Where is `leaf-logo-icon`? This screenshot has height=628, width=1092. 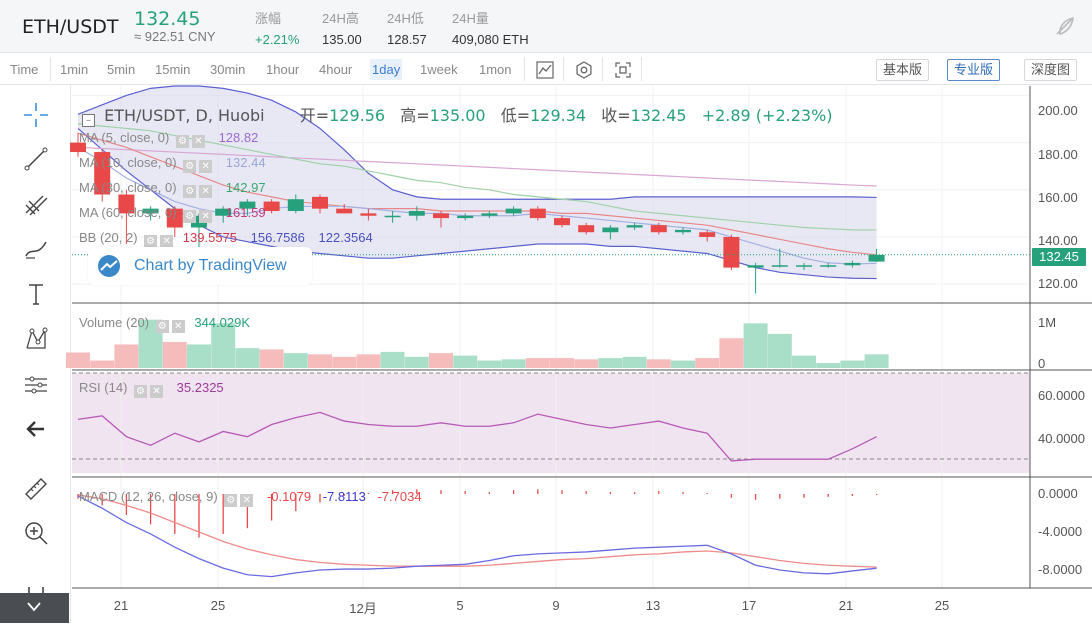 leaf-logo-icon is located at coordinates (1065, 26).